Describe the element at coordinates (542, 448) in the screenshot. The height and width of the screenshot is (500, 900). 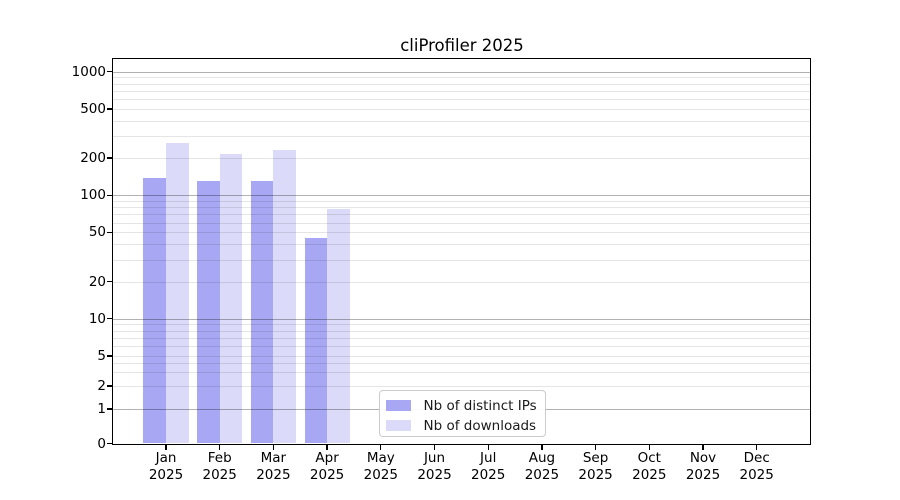
I see `x-tick-mark-aug-2025` at that location.